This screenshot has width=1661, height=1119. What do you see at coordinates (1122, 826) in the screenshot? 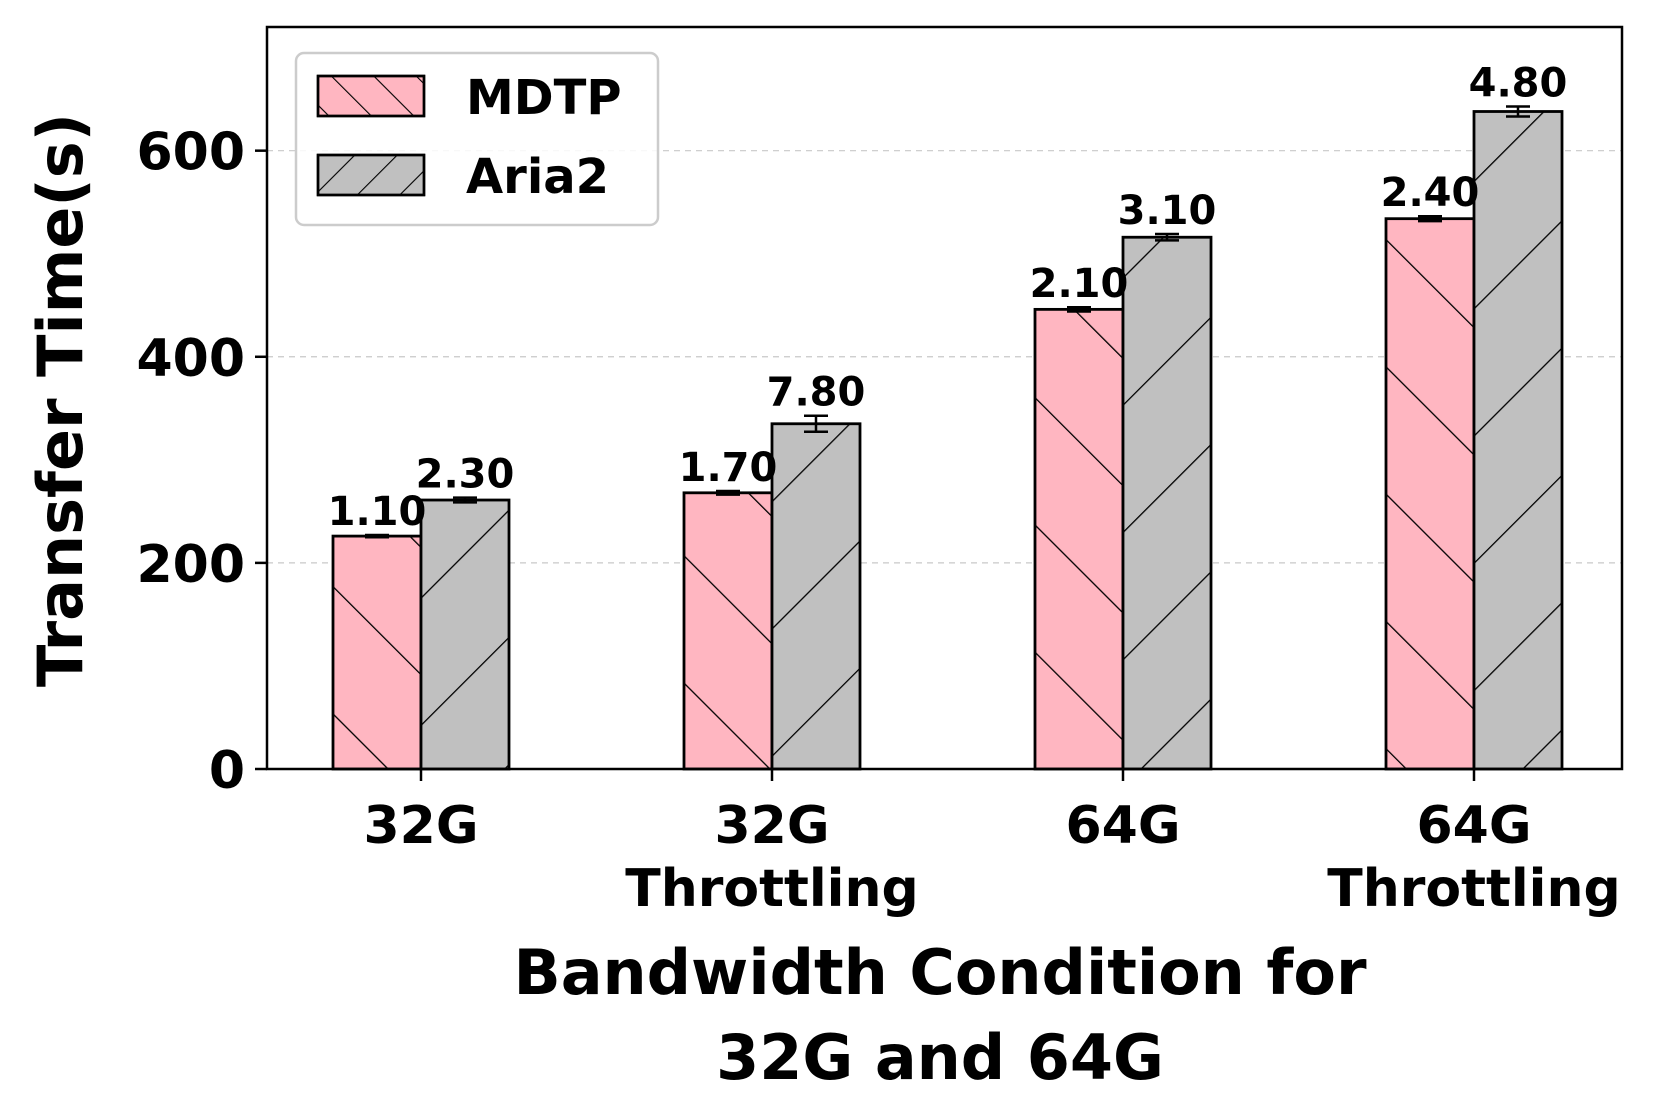
I see `x-tick-label-3-line-1: 64G` at bounding box center [1122, 826].